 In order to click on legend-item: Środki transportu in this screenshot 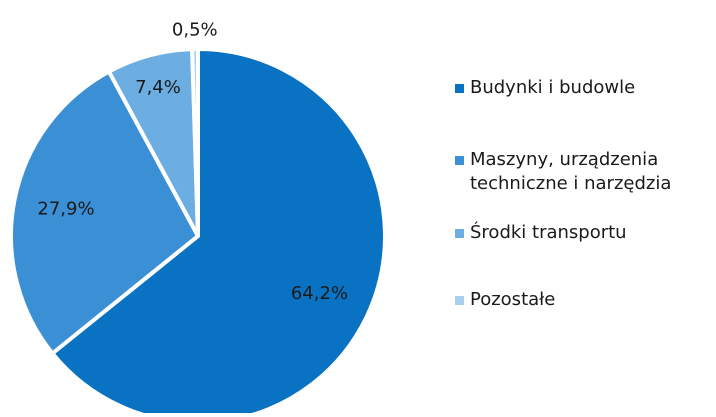, I will do `click(580, 233)`.